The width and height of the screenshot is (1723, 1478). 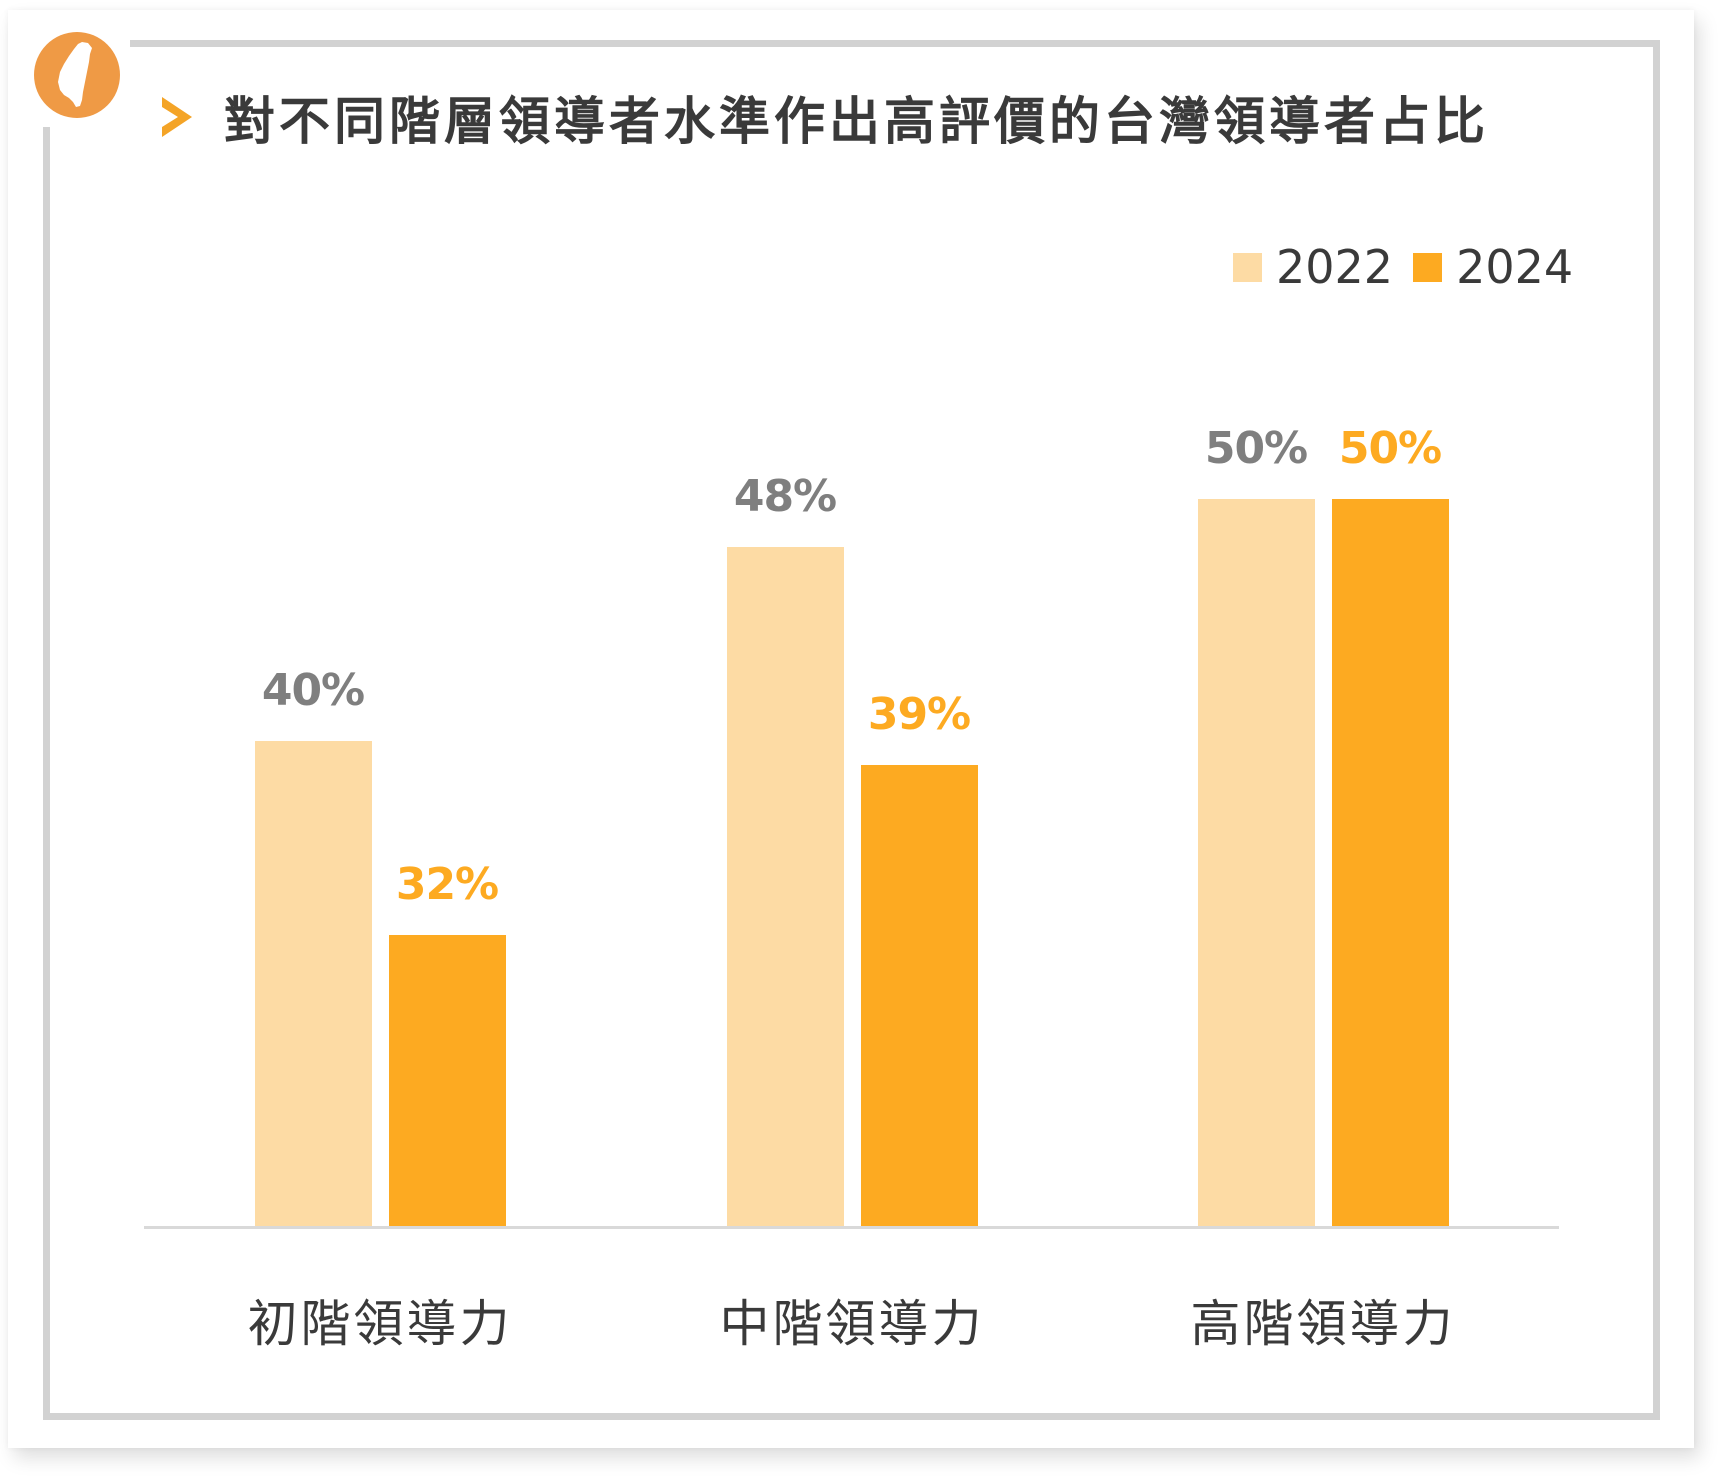 I want to click on bar-2022-cat1, so click(x=785, y=886).